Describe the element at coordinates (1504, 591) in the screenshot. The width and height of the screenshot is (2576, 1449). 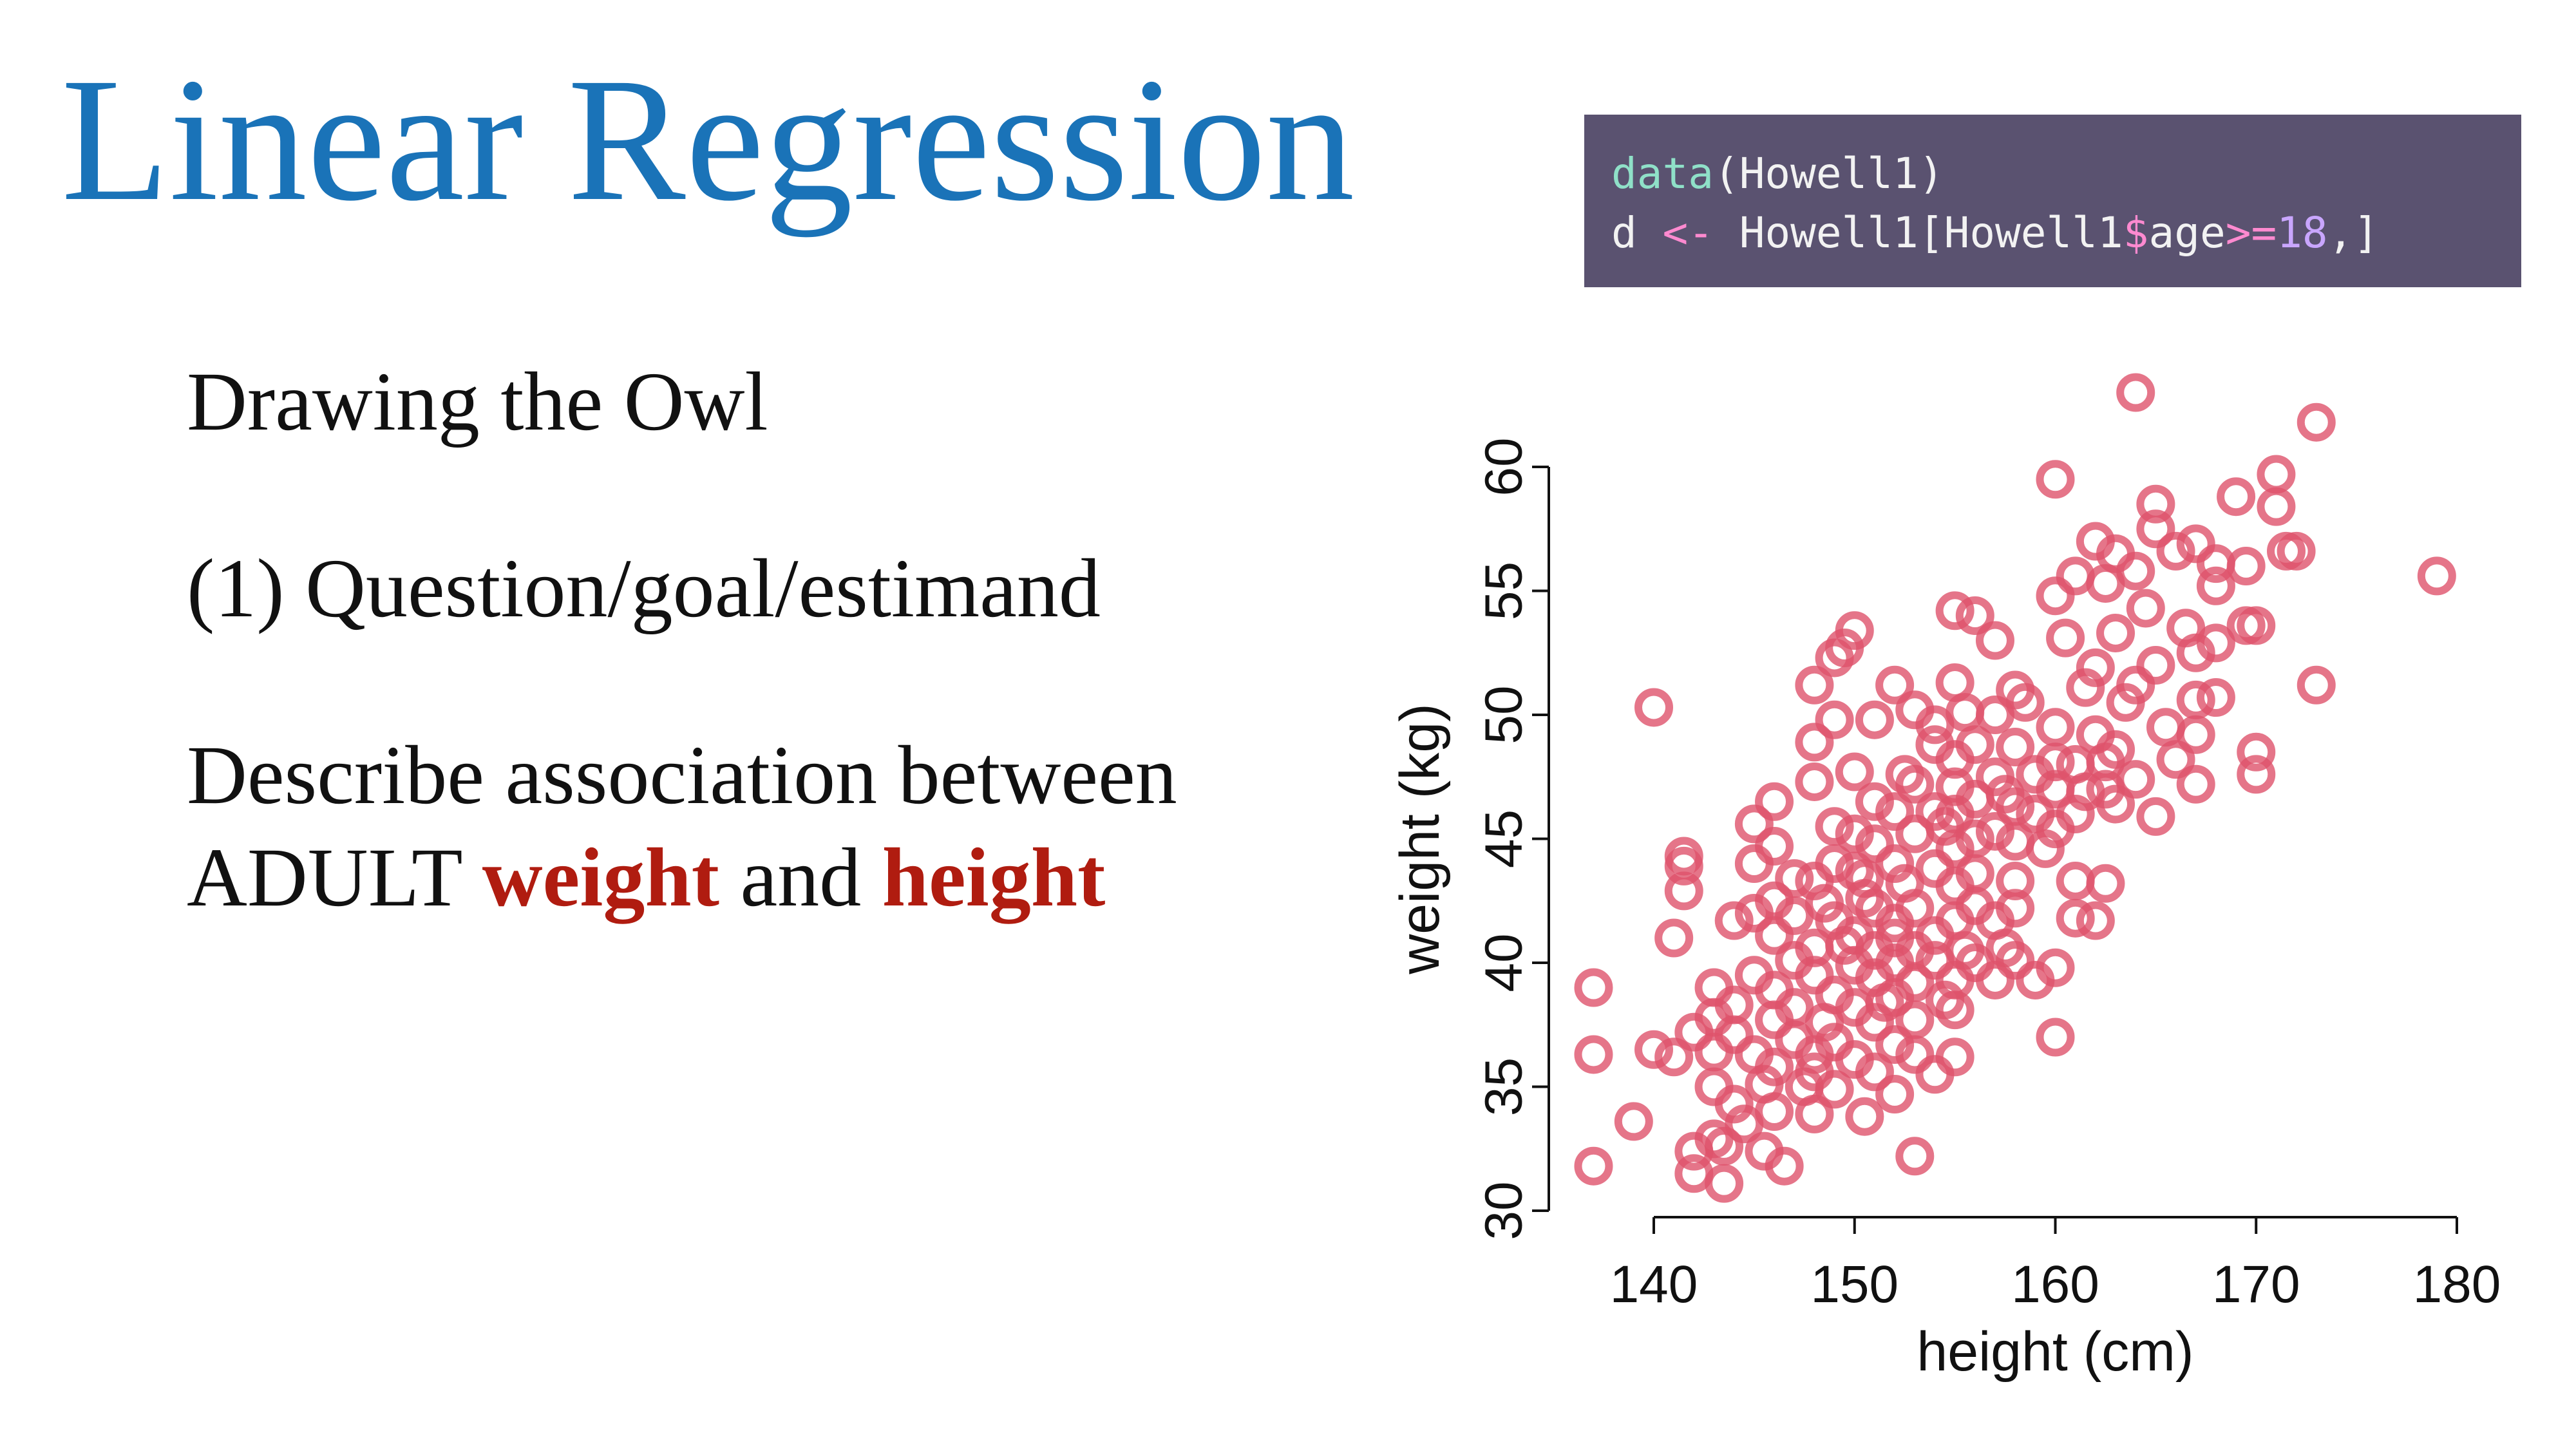
I see `y-tick-label: 55` at that location.